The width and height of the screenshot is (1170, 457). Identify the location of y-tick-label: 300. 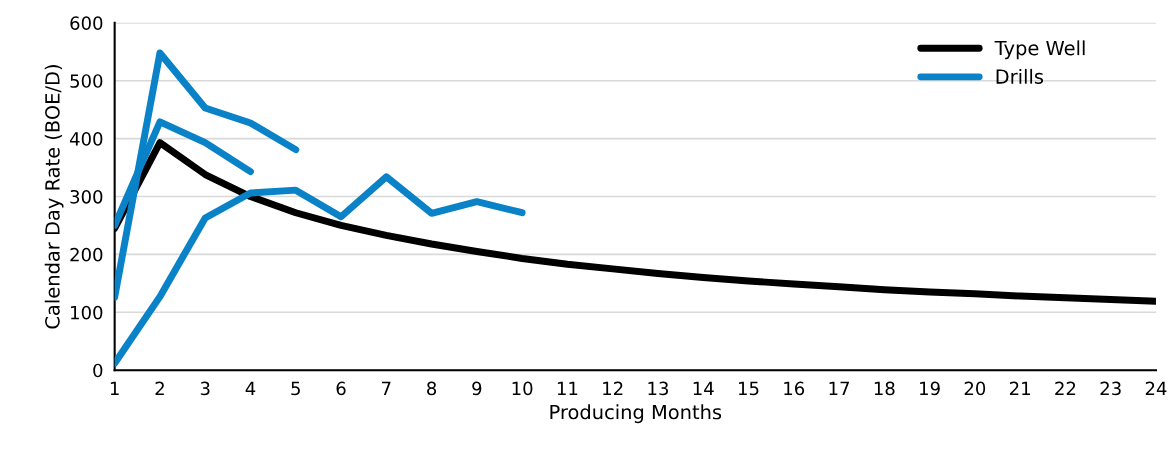
(86, 196).